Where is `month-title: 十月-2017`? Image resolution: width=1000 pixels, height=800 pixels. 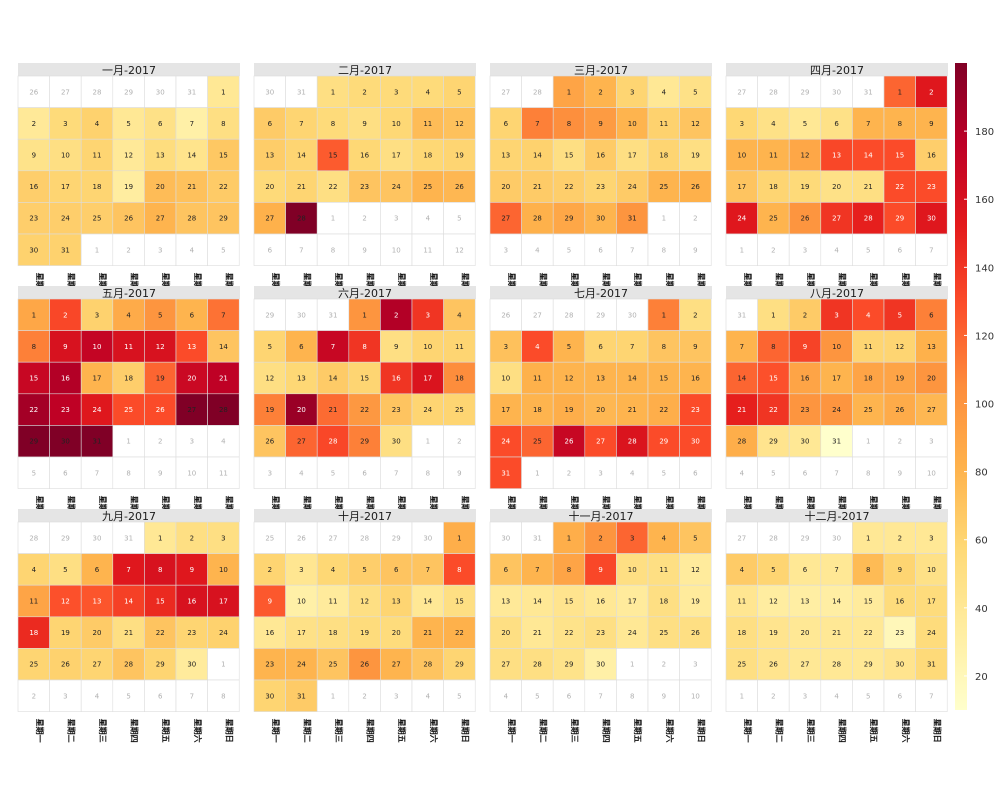
month-title: 十月-2017 is located at coordinates (365, 516).